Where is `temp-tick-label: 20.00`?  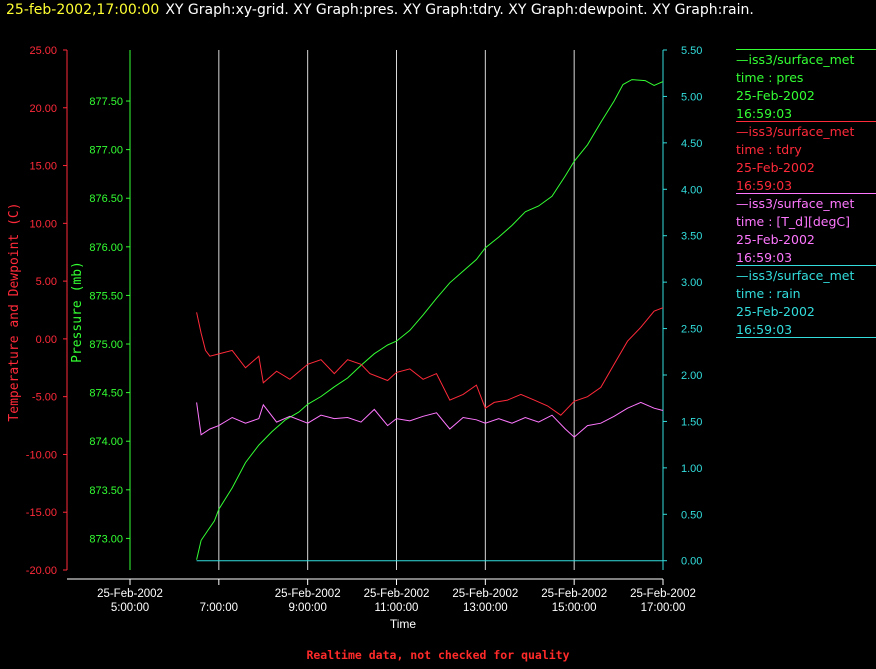
temp-tick-label: 20.00 is located at coordinates (43, 109).